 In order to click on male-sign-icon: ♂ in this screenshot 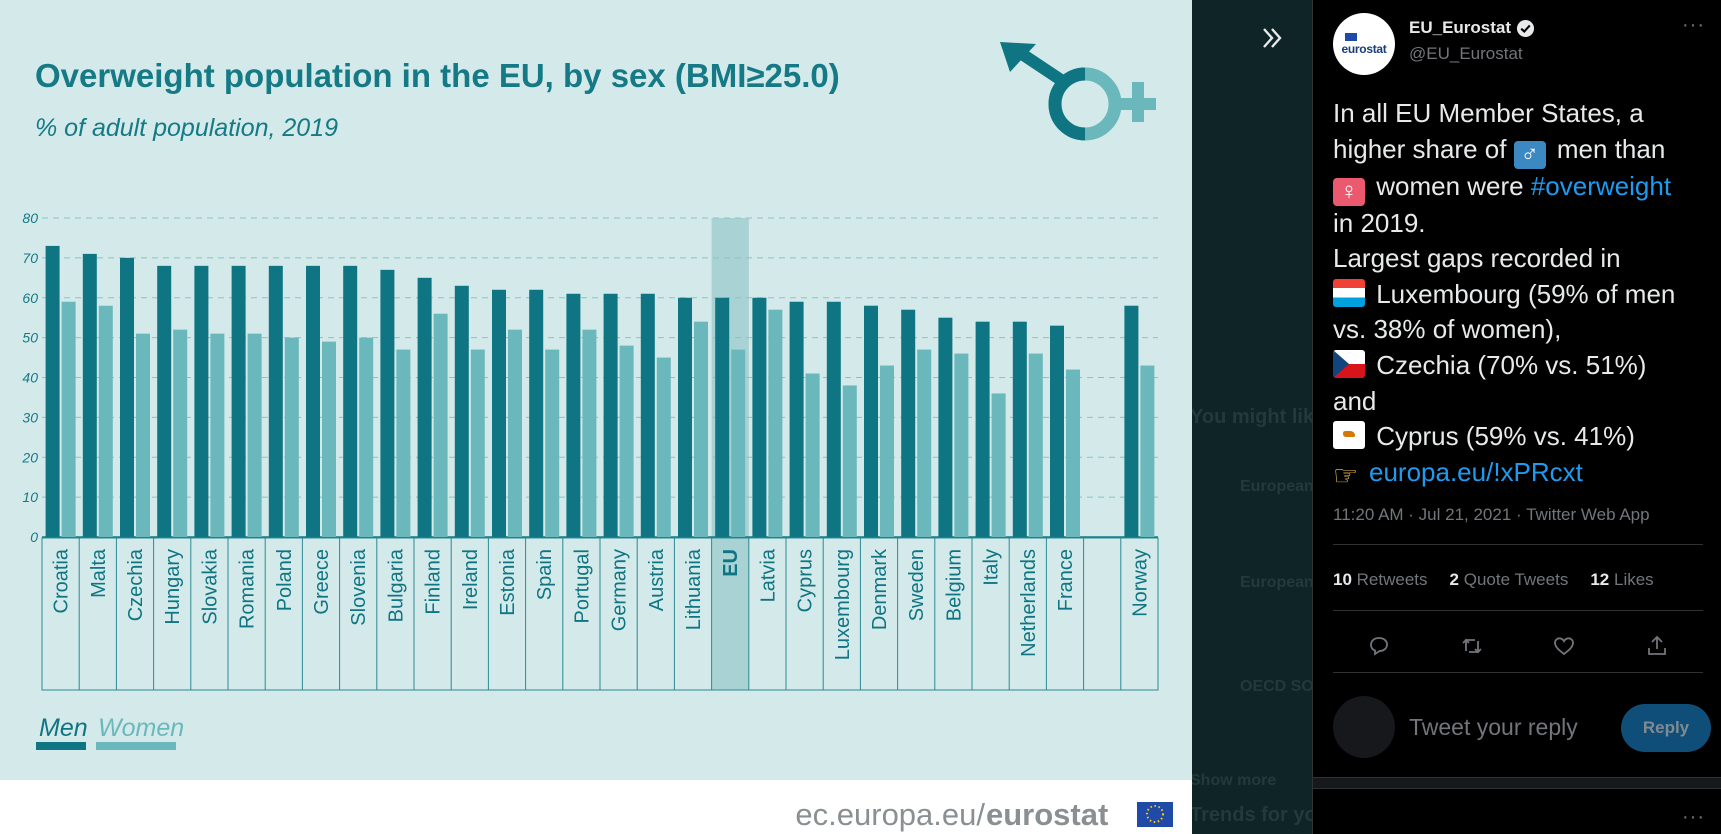, I will do `click(1529, 154)`.